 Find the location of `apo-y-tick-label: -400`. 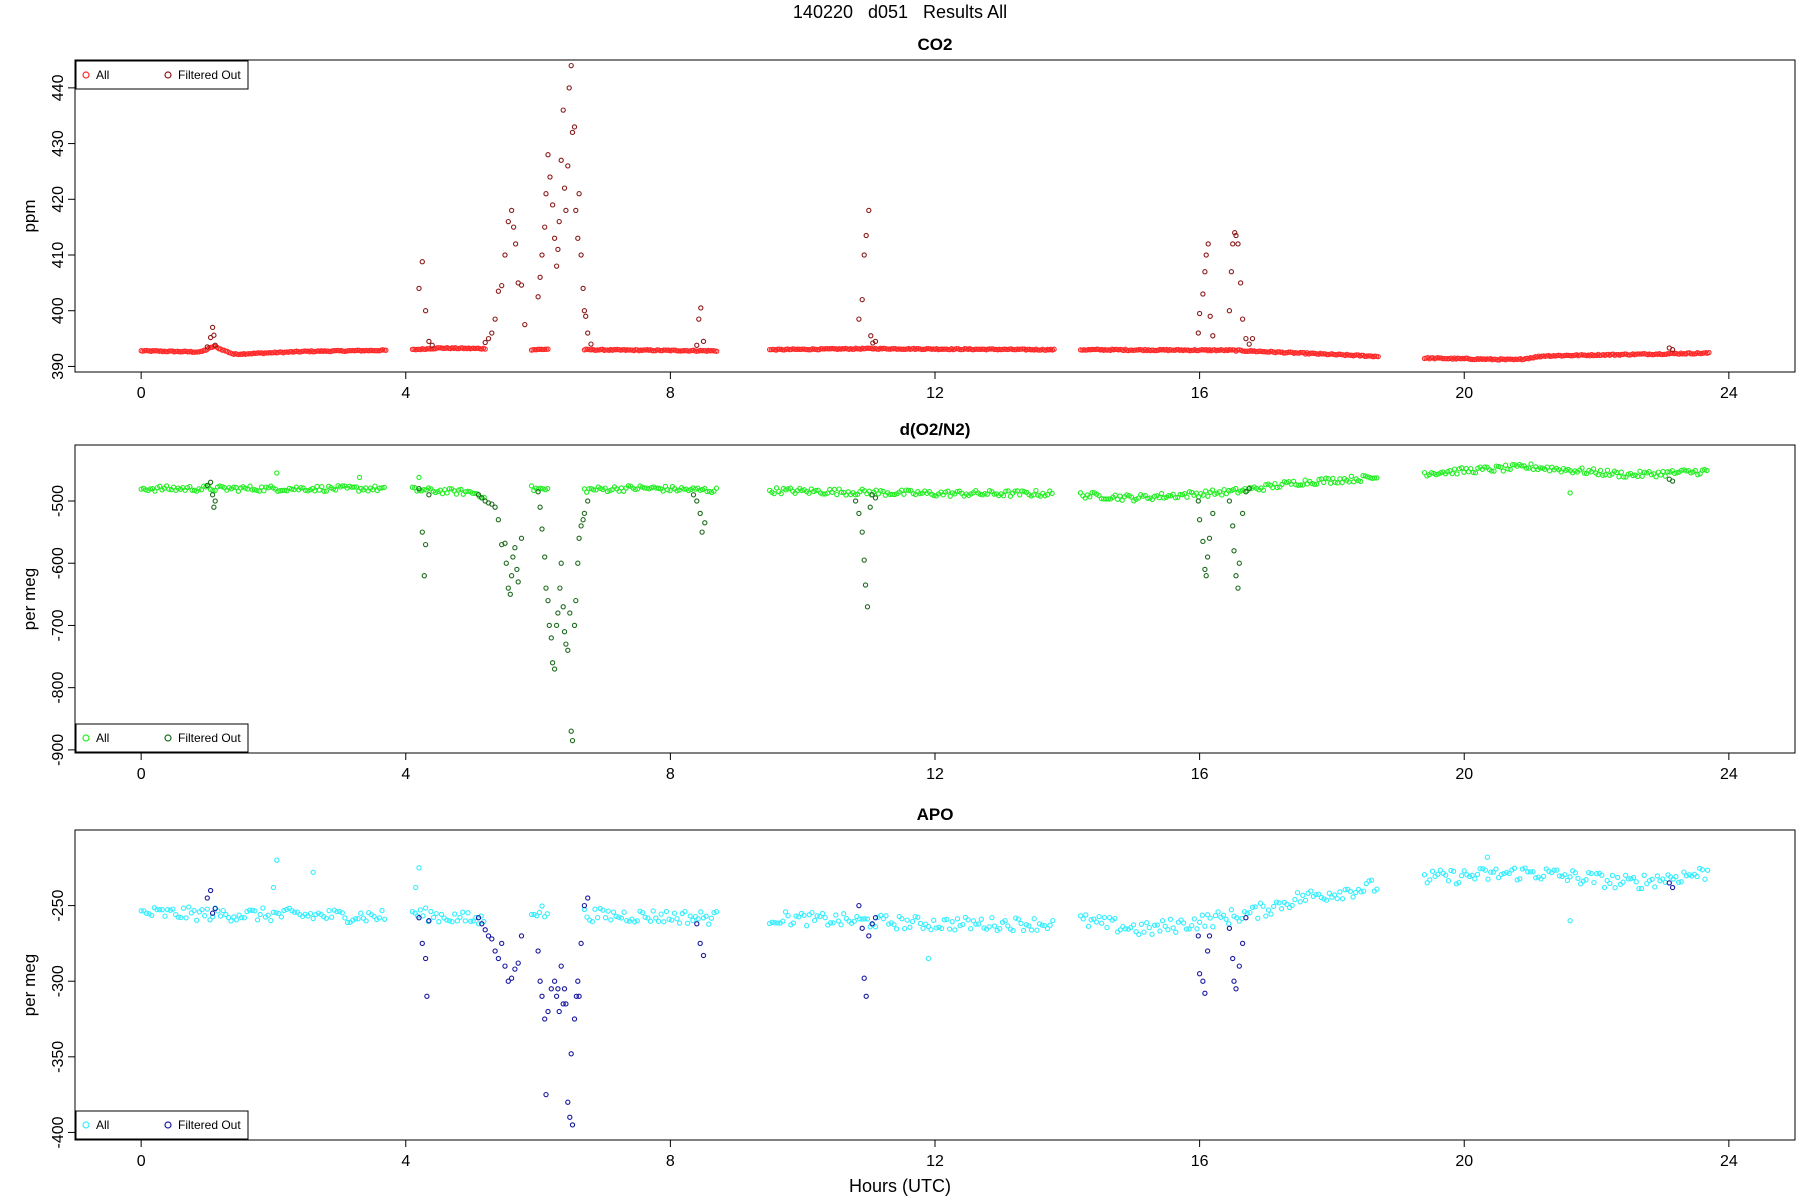

apo-y-tick-label: -400 is located at coordinates (58, 1132).